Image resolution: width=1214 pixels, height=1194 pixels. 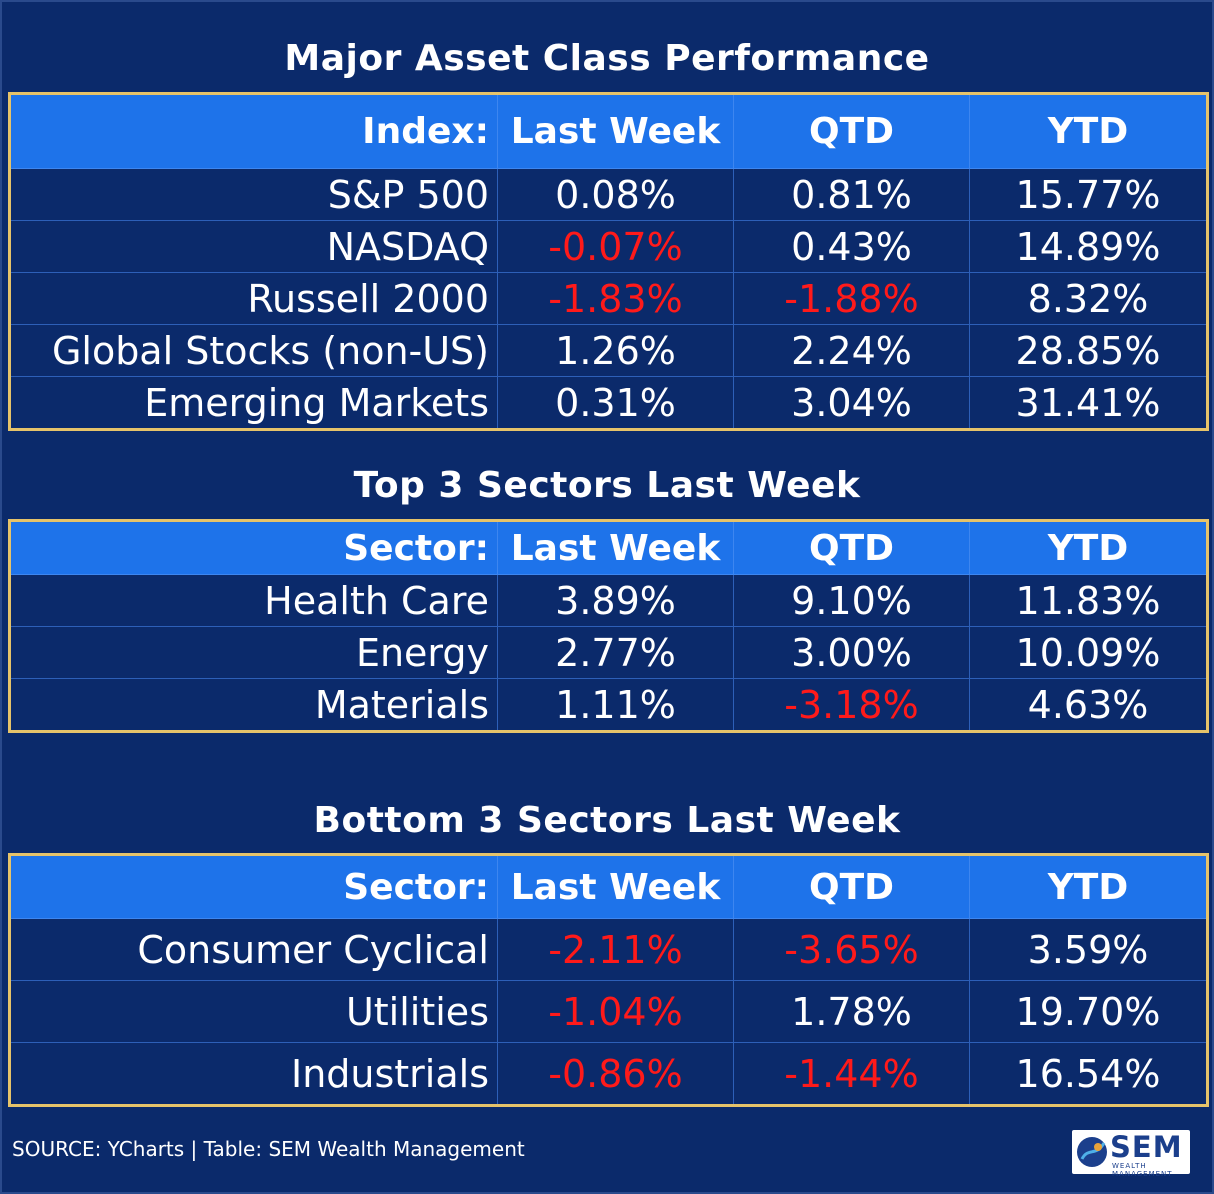 What do you see at coordinates (1088, 194) in the screenshot?
I see `cell-ytd: 15.77%` at bounding box center [1088, 194].